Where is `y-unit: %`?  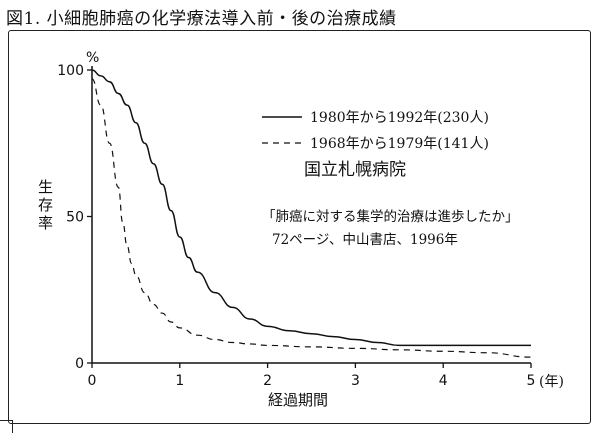
y-unit: % is located at coordinates (92, 58).